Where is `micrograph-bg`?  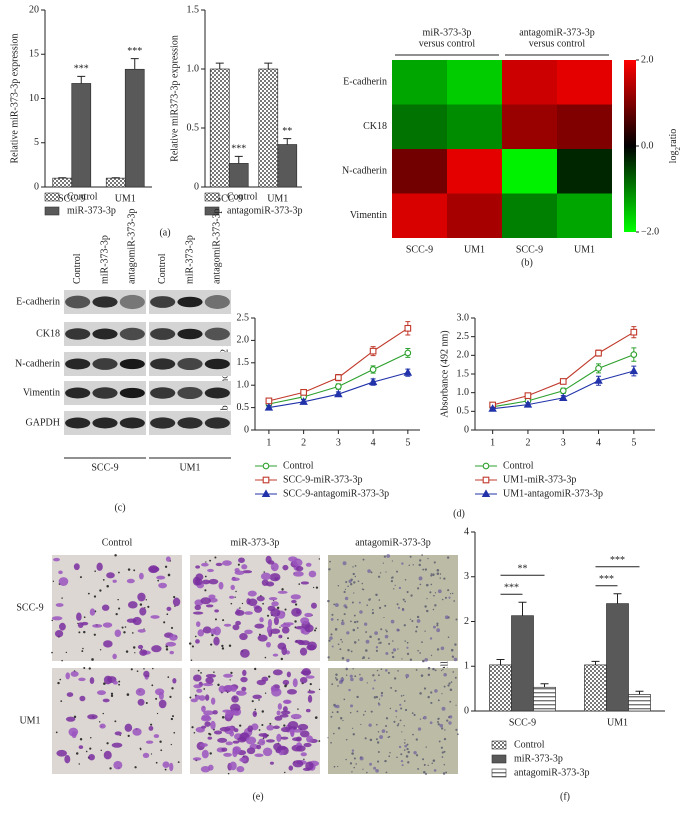
micrograph-bg is located at coordinates (393, 608).